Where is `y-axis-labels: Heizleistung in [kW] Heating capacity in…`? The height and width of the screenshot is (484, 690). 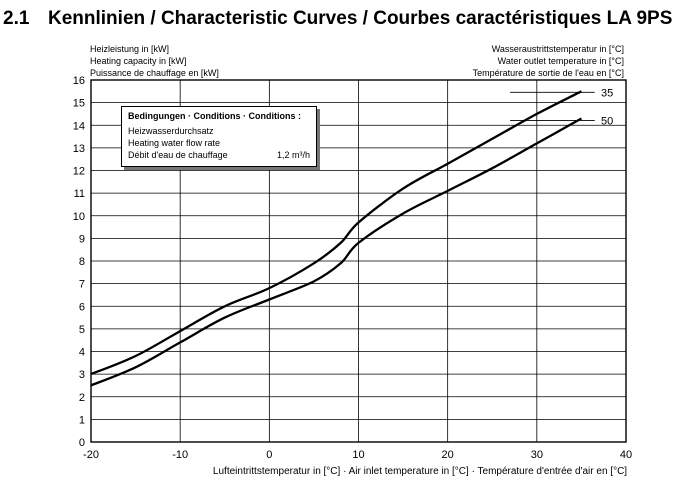 y-axis-labels: Heizleistung in [kW] Heating capacity in… is located at coordinates (154, 61).